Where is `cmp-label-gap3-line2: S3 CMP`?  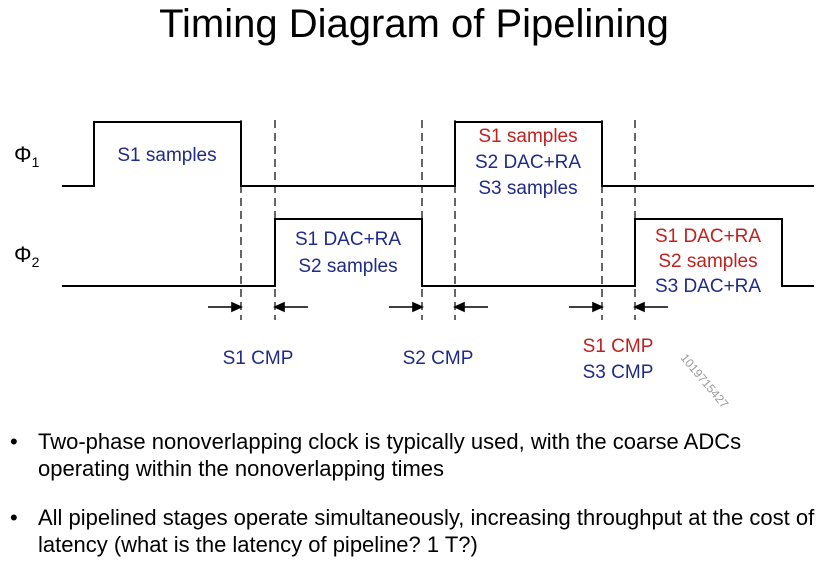 cmp-label-gap3-line2: S3 CMP is located at coordinates (618, 372).